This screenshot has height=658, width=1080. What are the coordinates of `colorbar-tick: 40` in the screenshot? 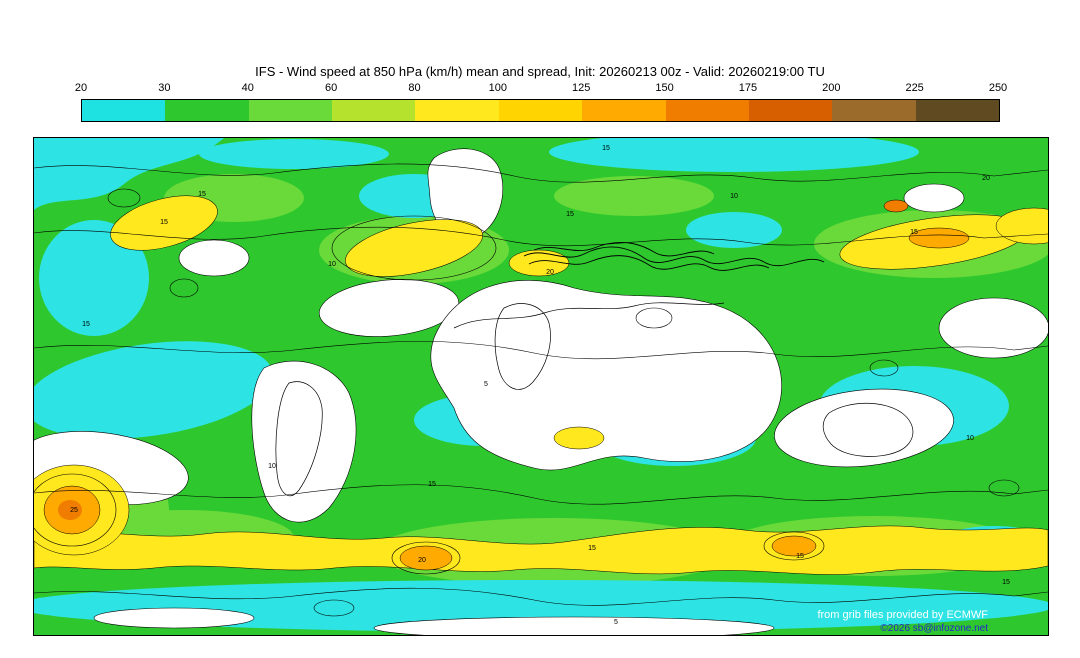 It's located at (247, 88).